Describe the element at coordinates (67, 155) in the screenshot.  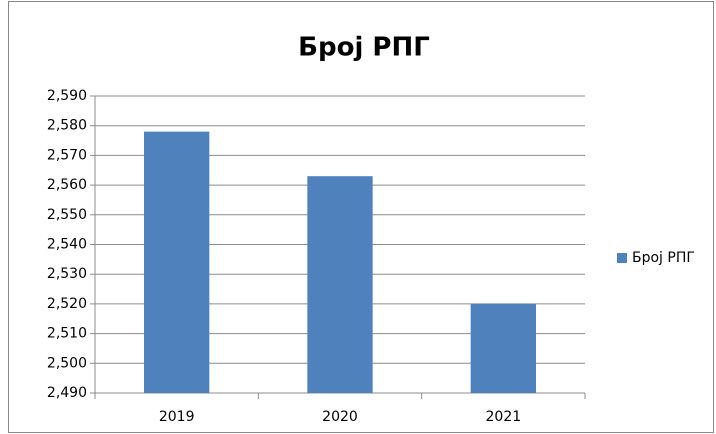
I see `y-tick-label: 2,570` at that location.